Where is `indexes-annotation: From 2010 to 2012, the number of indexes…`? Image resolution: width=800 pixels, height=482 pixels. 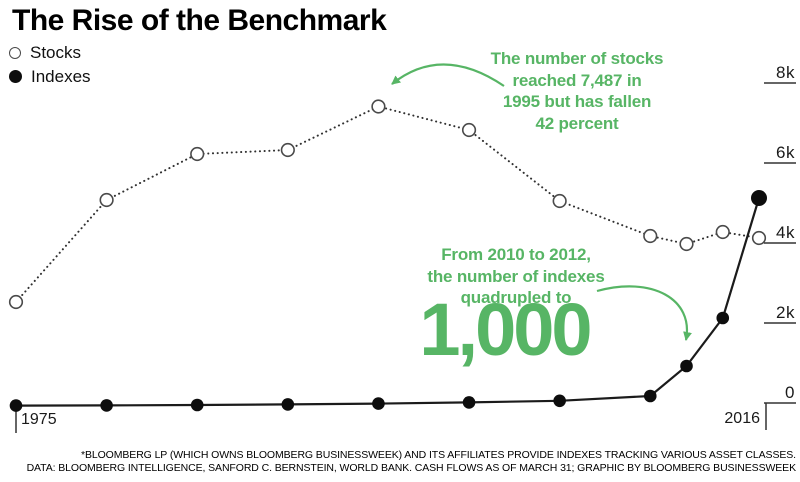 indexes-annotation: From 2010 to 2012, the number of indexes… is located at coordinates (516, 276).